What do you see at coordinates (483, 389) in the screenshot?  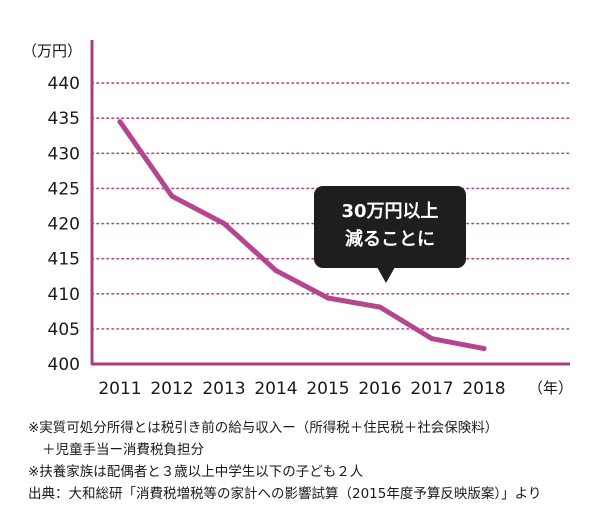 I see `x-tick-2018: 2018` at bounding box center [483, 389].